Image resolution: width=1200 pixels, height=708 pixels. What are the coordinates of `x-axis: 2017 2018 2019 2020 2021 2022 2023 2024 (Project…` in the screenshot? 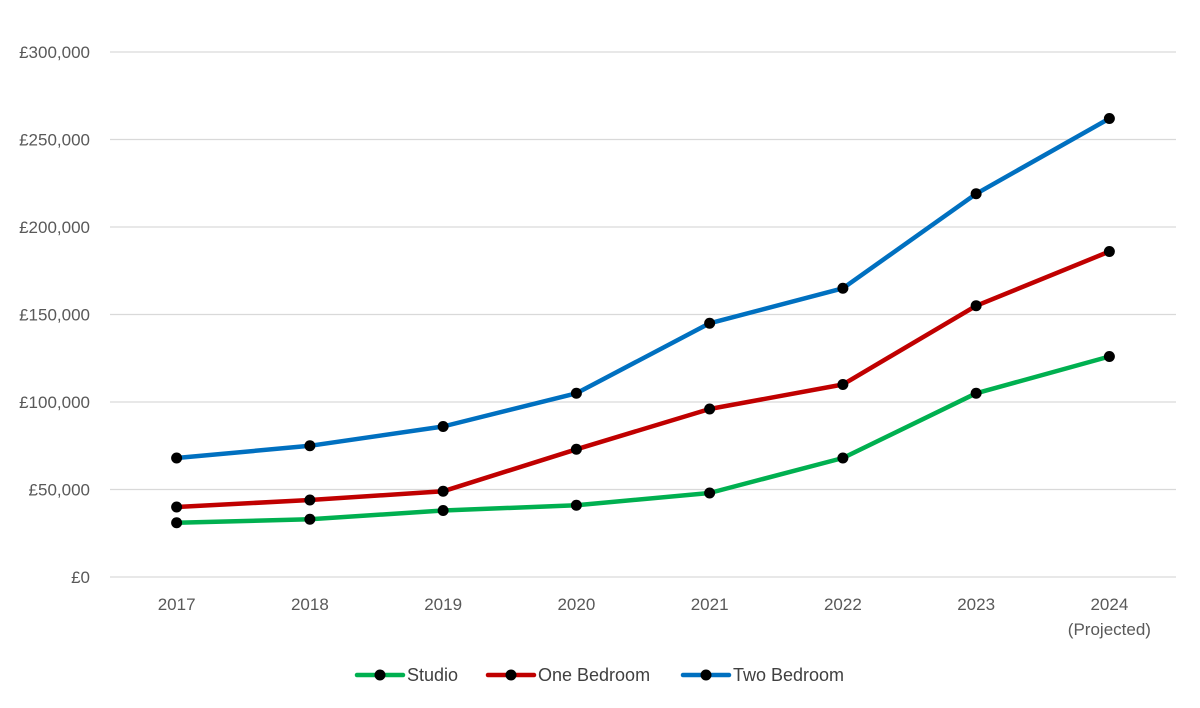 It's located at (654, 617).